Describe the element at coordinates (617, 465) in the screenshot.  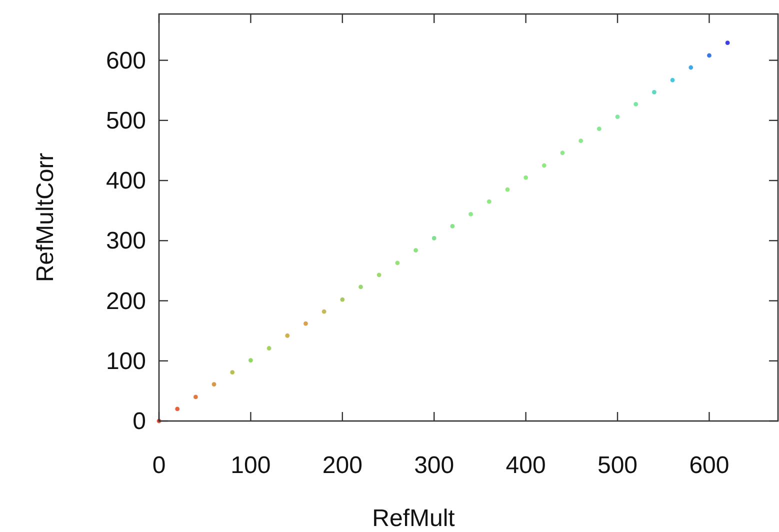
I see `x-tick-label: 500` at that location.